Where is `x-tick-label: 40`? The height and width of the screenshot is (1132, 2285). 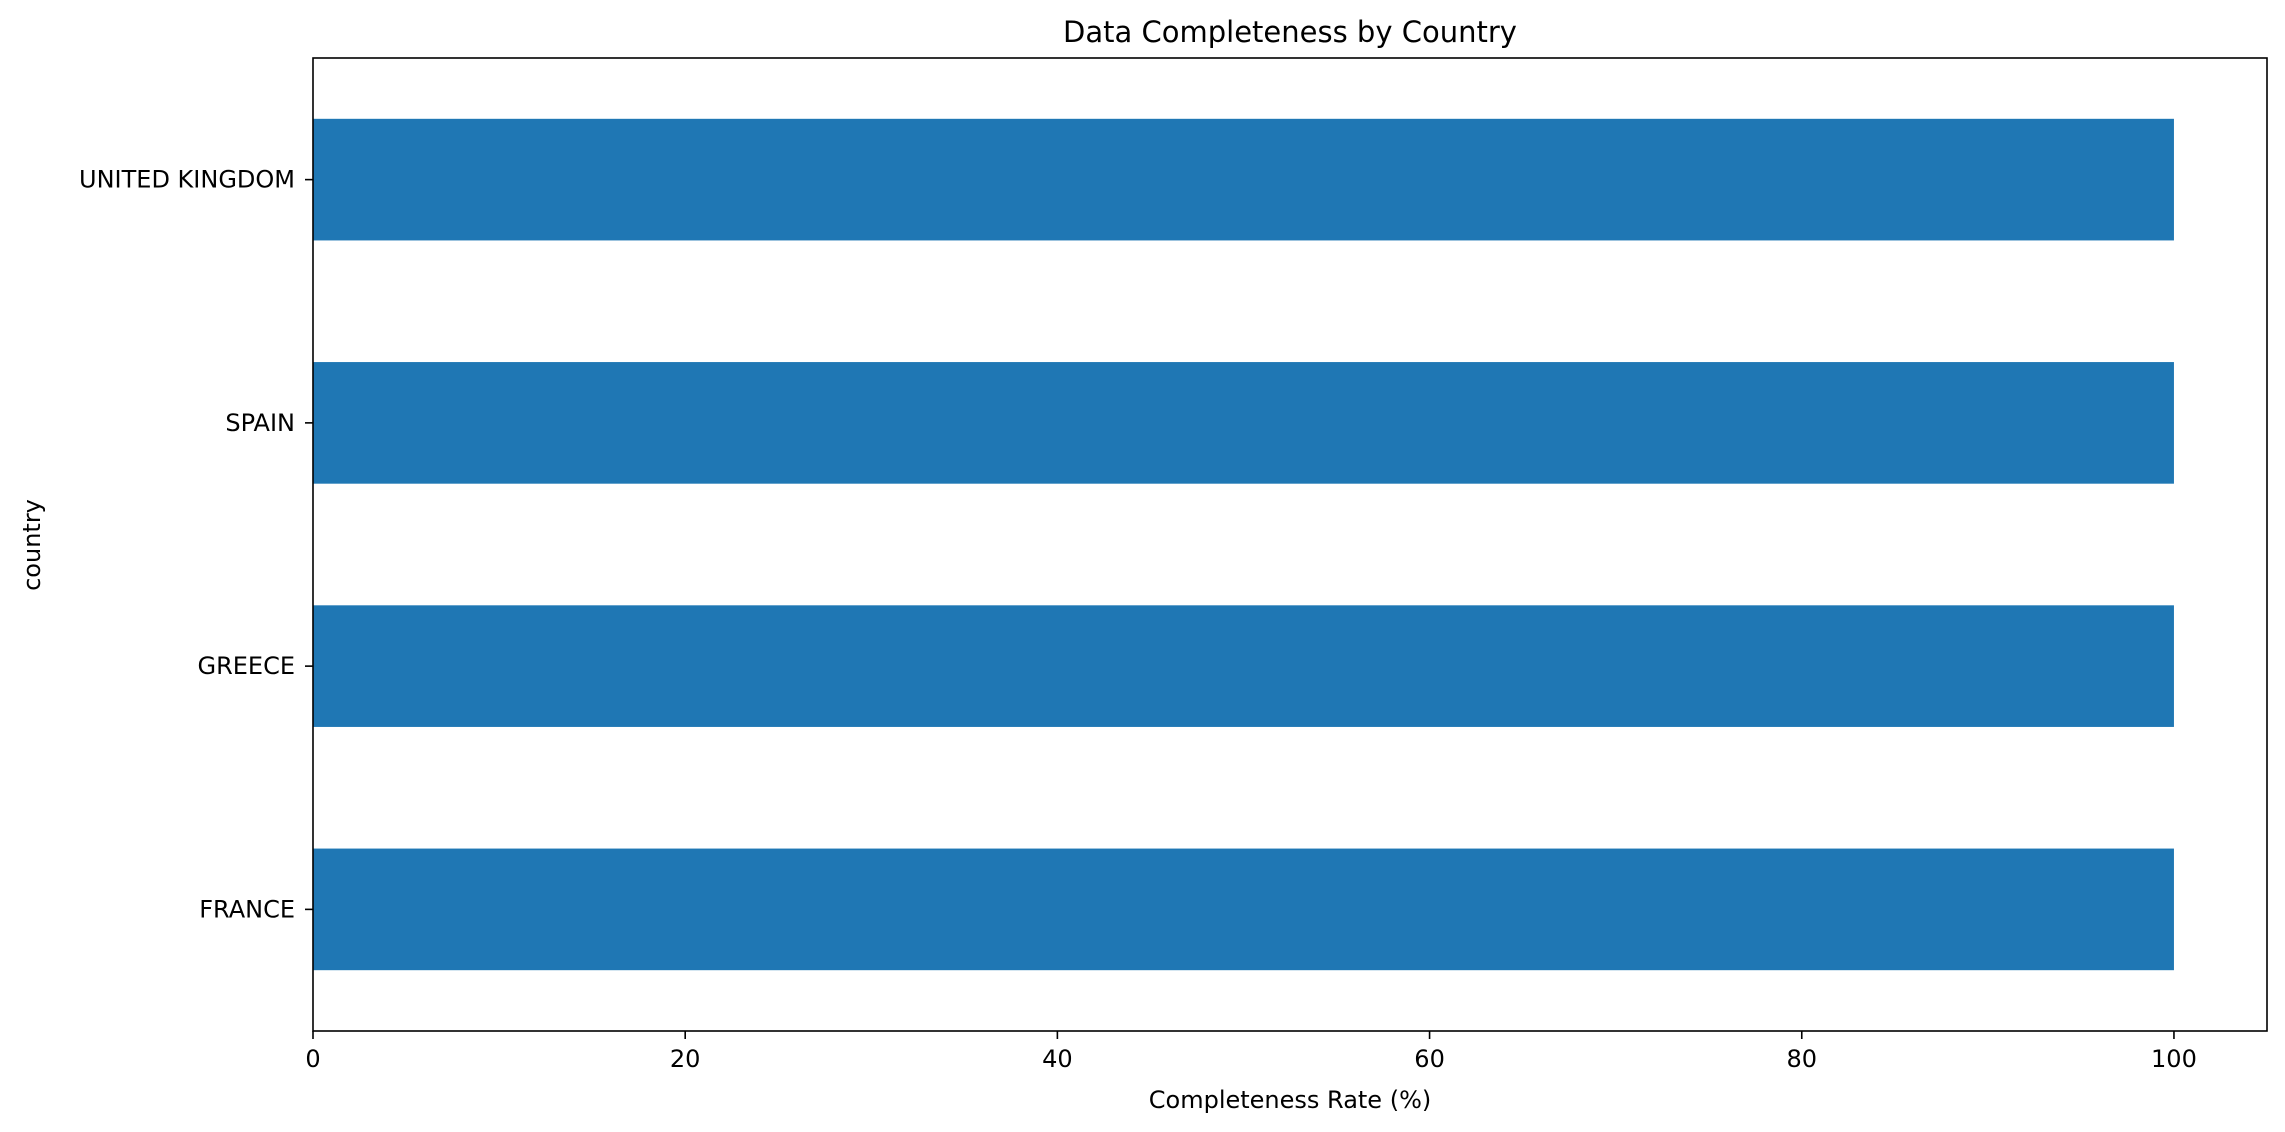
x-tick-label: 40 is located at coordinates (1057, 1059).